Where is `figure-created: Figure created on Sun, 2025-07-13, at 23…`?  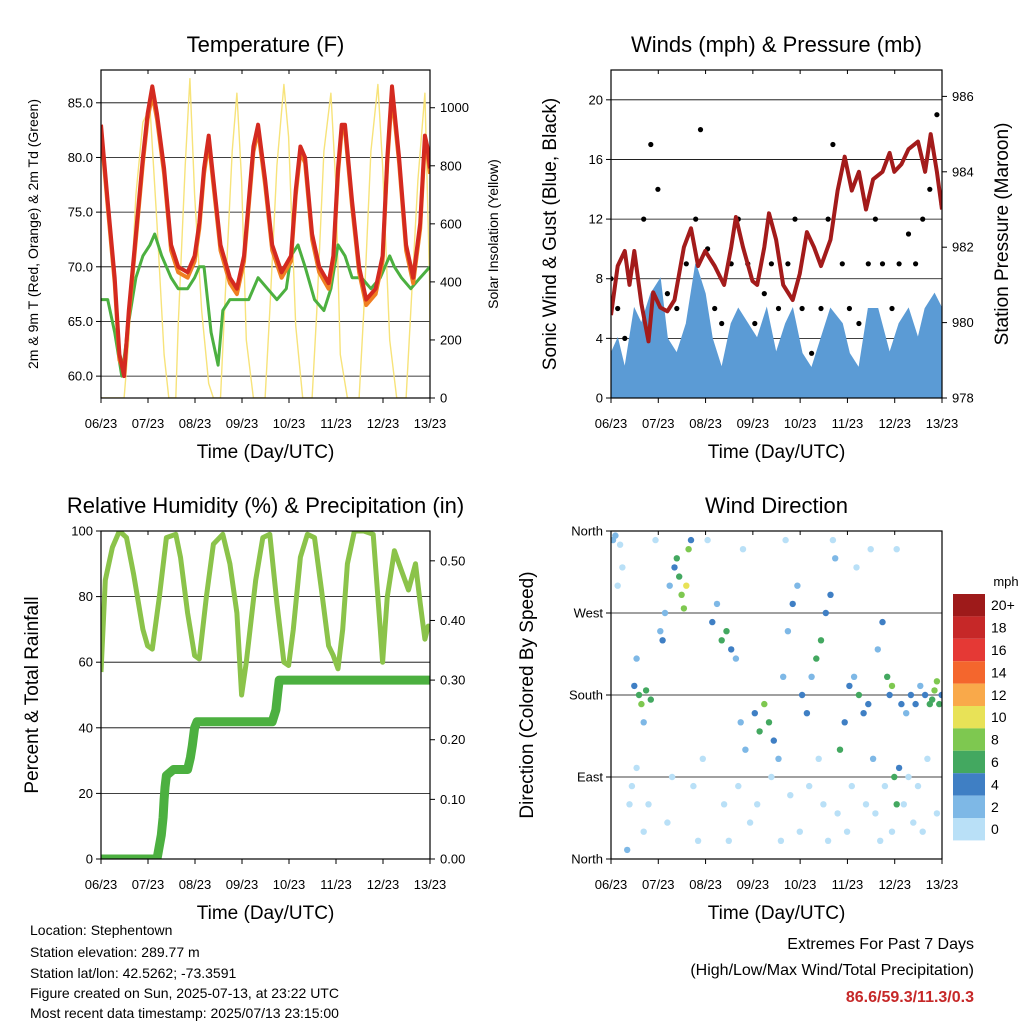 figure-created: Figure created on Sun, 2025-07-13, at 23… is located at coordinates (184, 993).